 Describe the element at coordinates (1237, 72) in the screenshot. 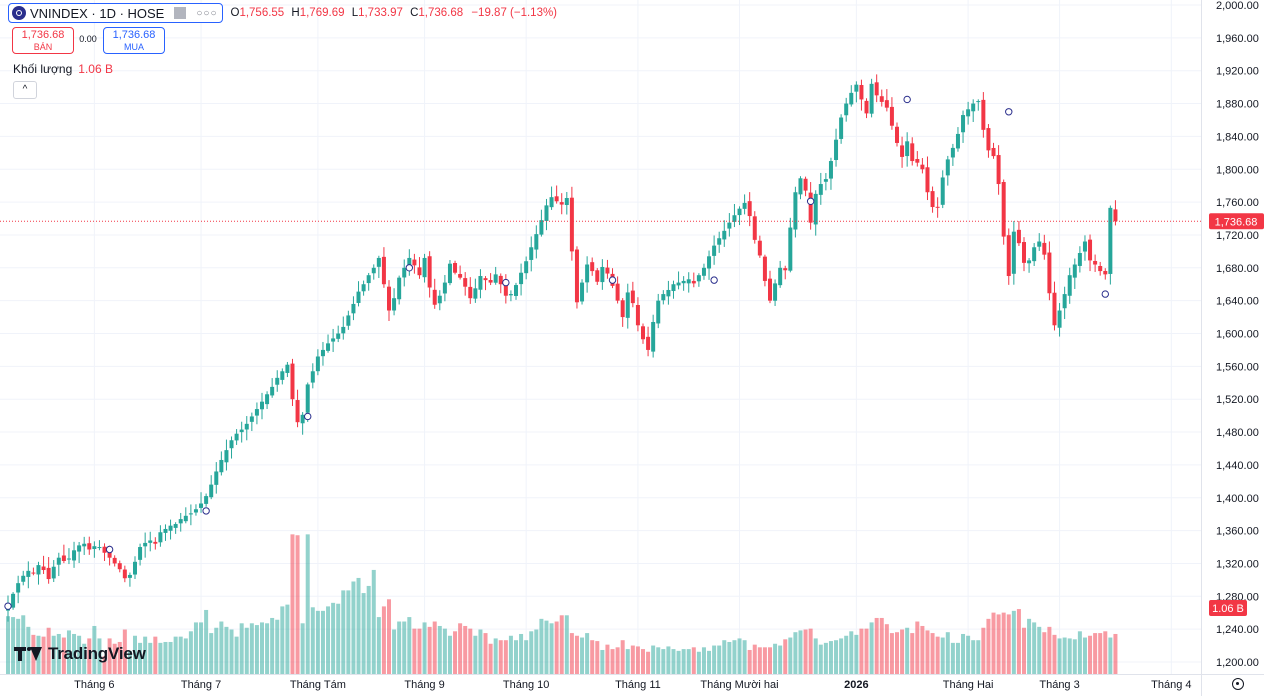

I see `price-tick-label: 1,920.00` at that location.